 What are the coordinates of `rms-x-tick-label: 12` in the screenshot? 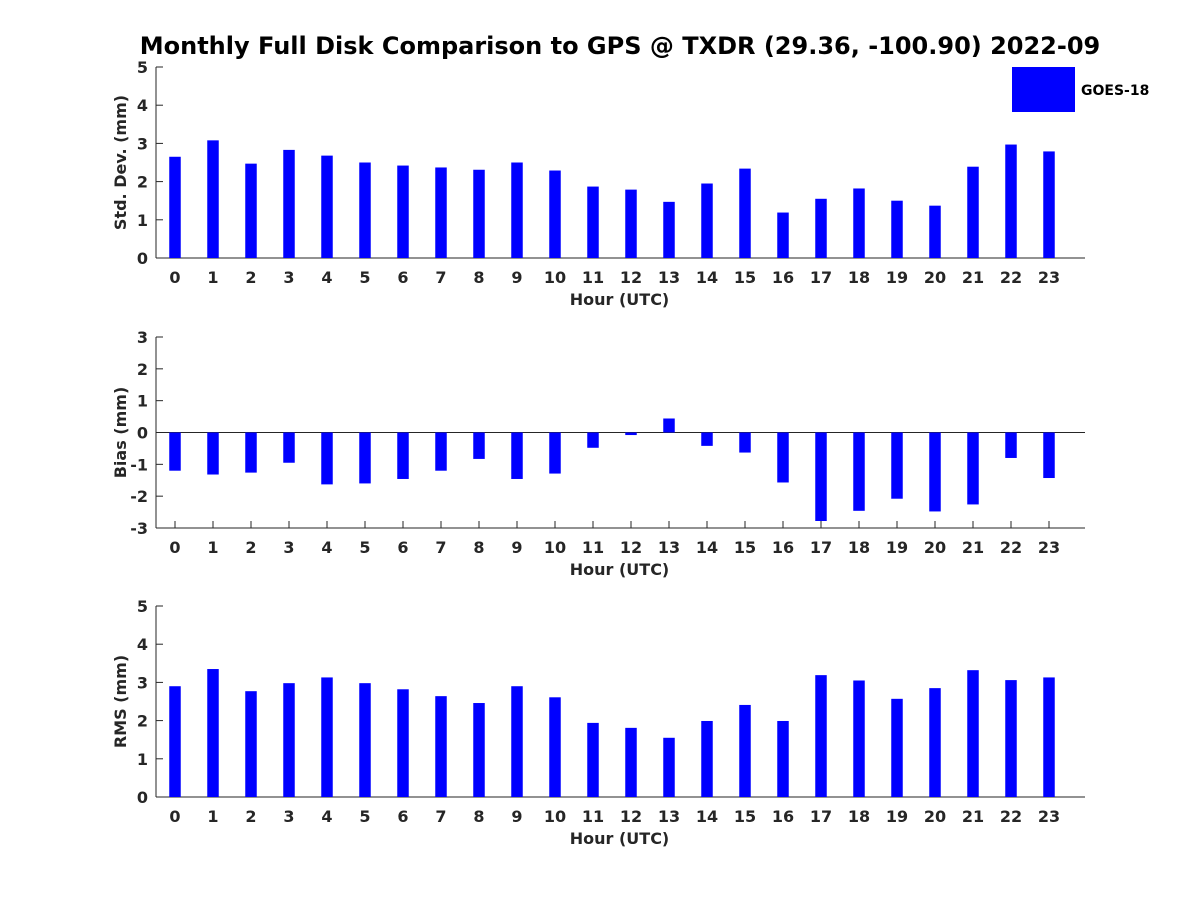 It's located at (631, 816).